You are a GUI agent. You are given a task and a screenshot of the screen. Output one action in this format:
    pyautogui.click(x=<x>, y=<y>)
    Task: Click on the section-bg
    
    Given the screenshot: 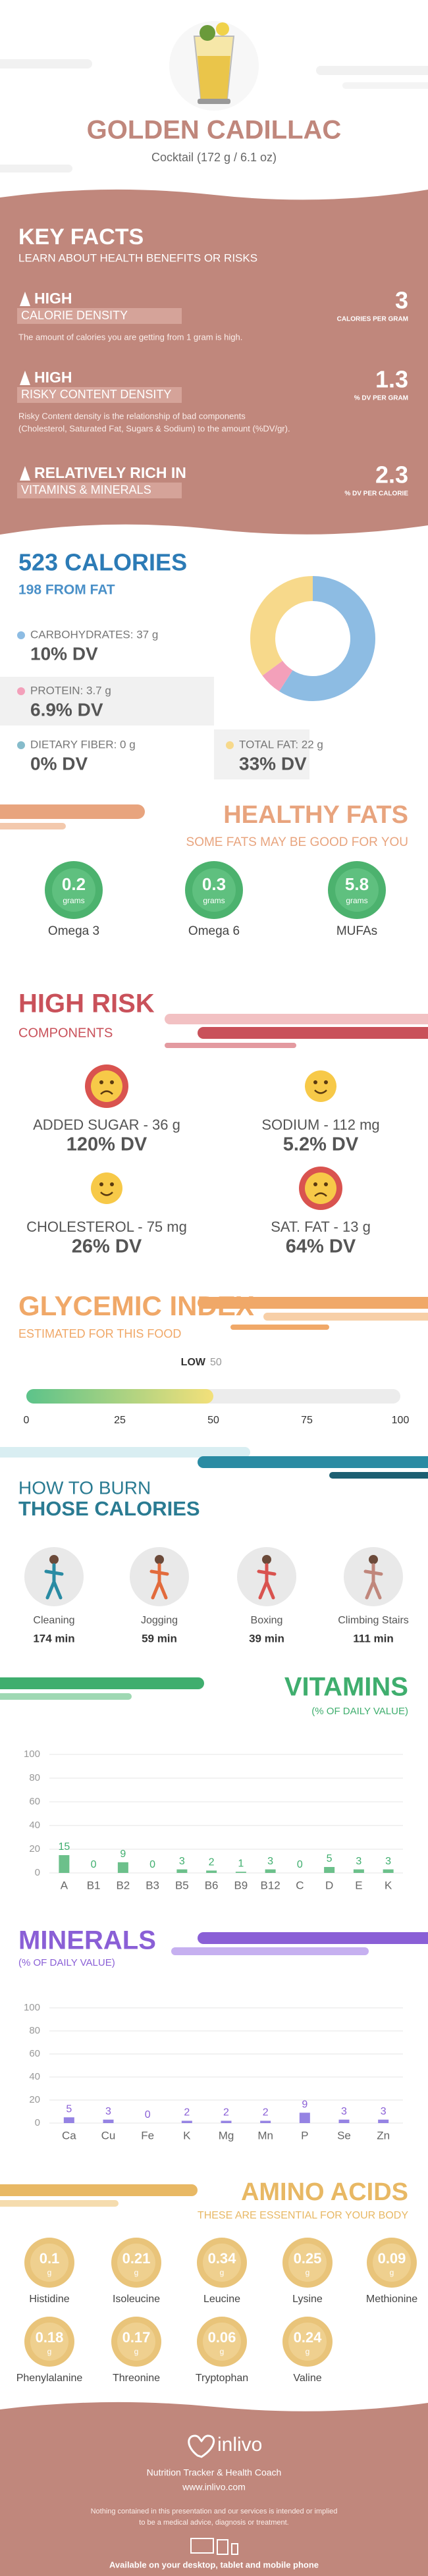 What is the action you would take?
    pyautogui.click(x=214, y=362)
    